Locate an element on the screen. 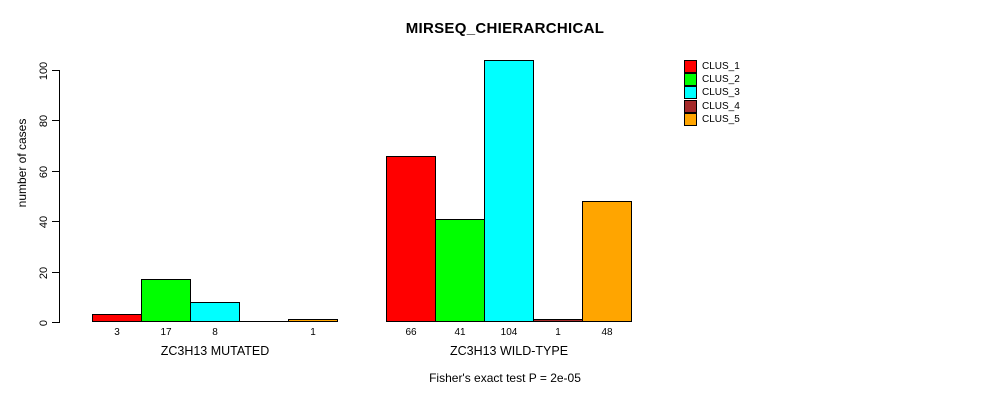 This screenshot has height=400, width=990. legend-item-label: CLUS_1 is located at coordinates (721, 67).